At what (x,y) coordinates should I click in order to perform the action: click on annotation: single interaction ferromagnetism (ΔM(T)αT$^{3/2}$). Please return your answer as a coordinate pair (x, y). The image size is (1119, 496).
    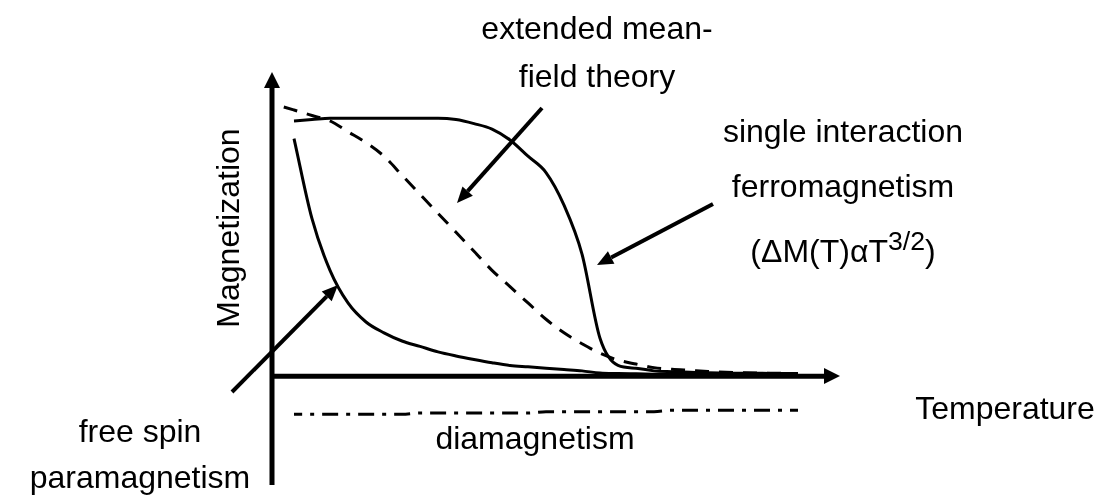
    Looking at the image, I should click on (843, 191).